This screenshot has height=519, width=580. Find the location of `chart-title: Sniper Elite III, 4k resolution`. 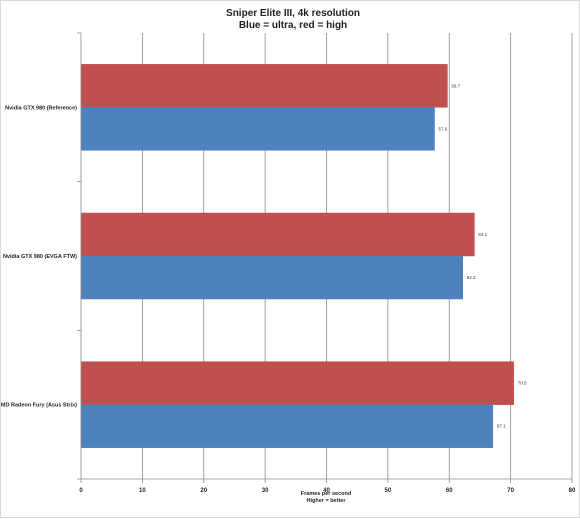

chart-title: Sniper Elite III, 4k resolution is located at coordinates (293, 13).